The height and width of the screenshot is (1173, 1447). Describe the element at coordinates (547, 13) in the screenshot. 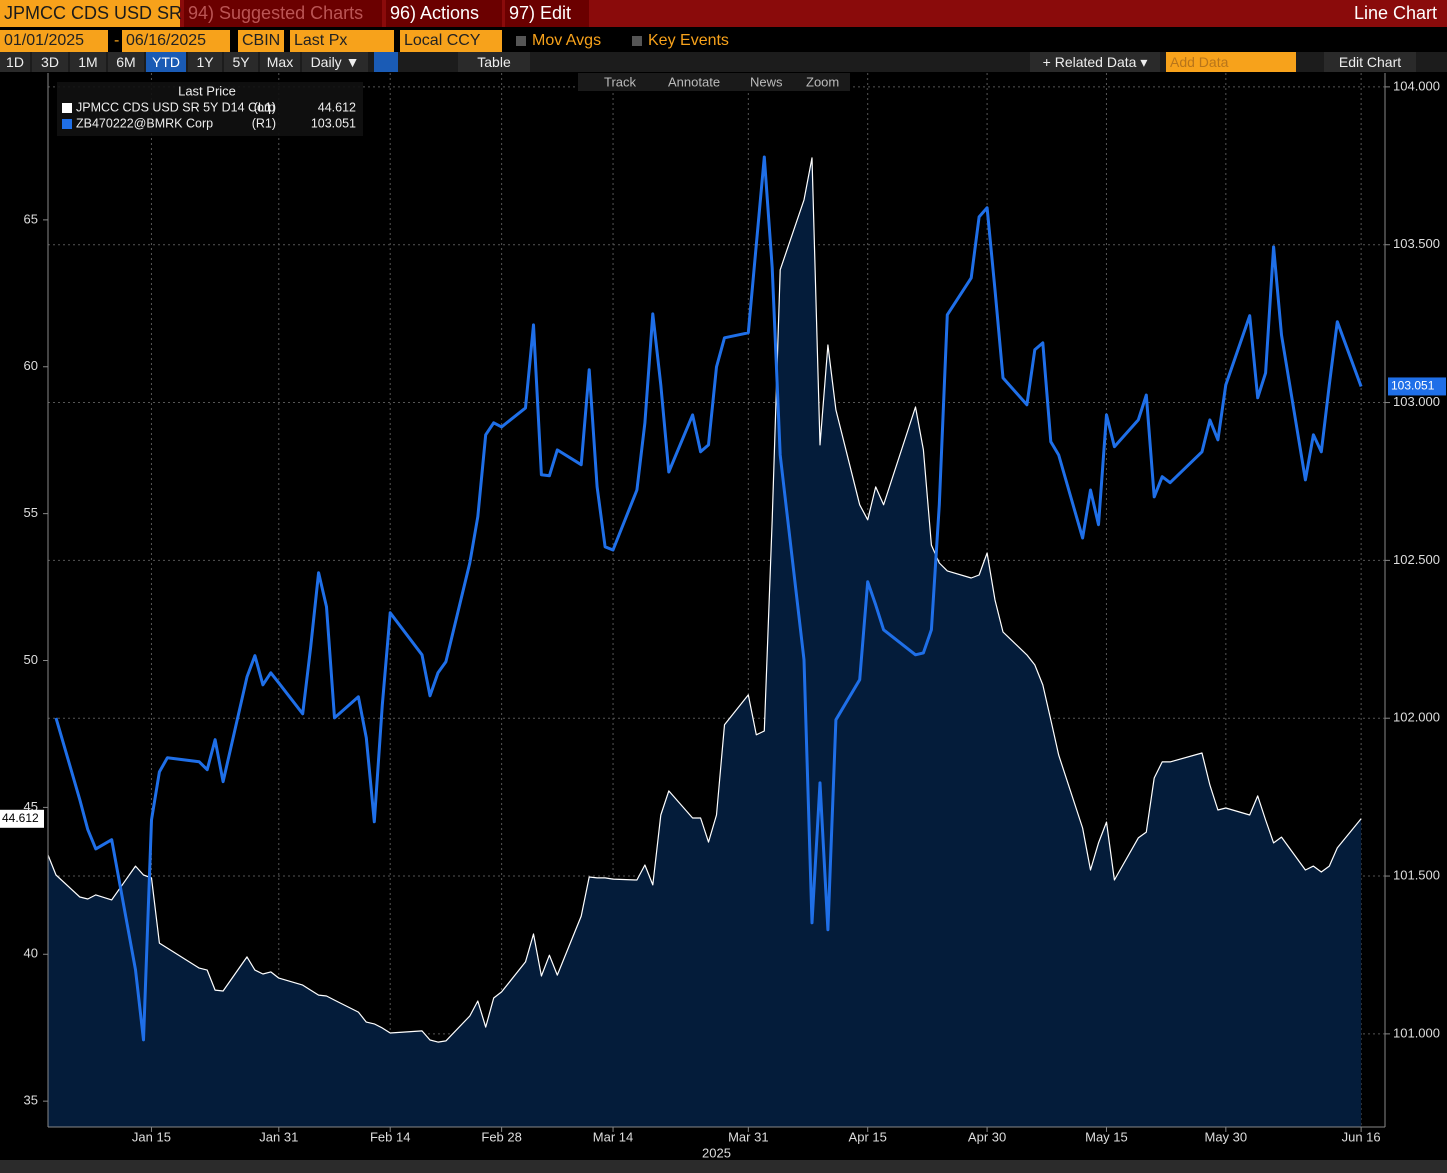

I see `edit-menu: 97) Edit` at that location.